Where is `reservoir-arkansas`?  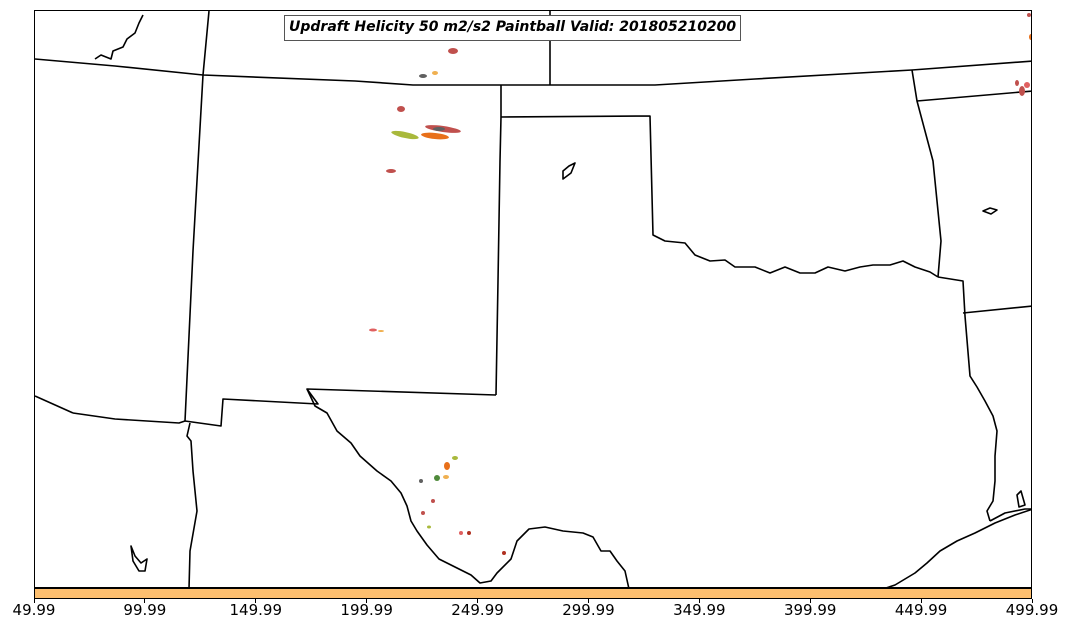
reservoir-arkansas is located at coordinates (990, 211).